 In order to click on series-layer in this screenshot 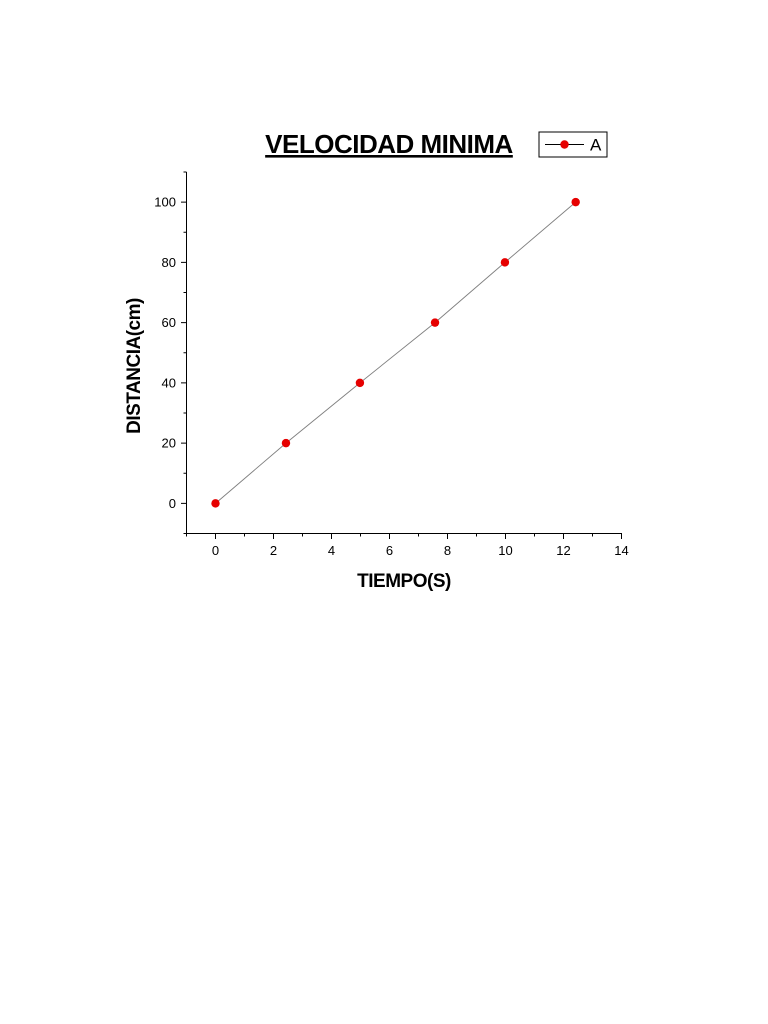, I will do `click(395, 352)`.